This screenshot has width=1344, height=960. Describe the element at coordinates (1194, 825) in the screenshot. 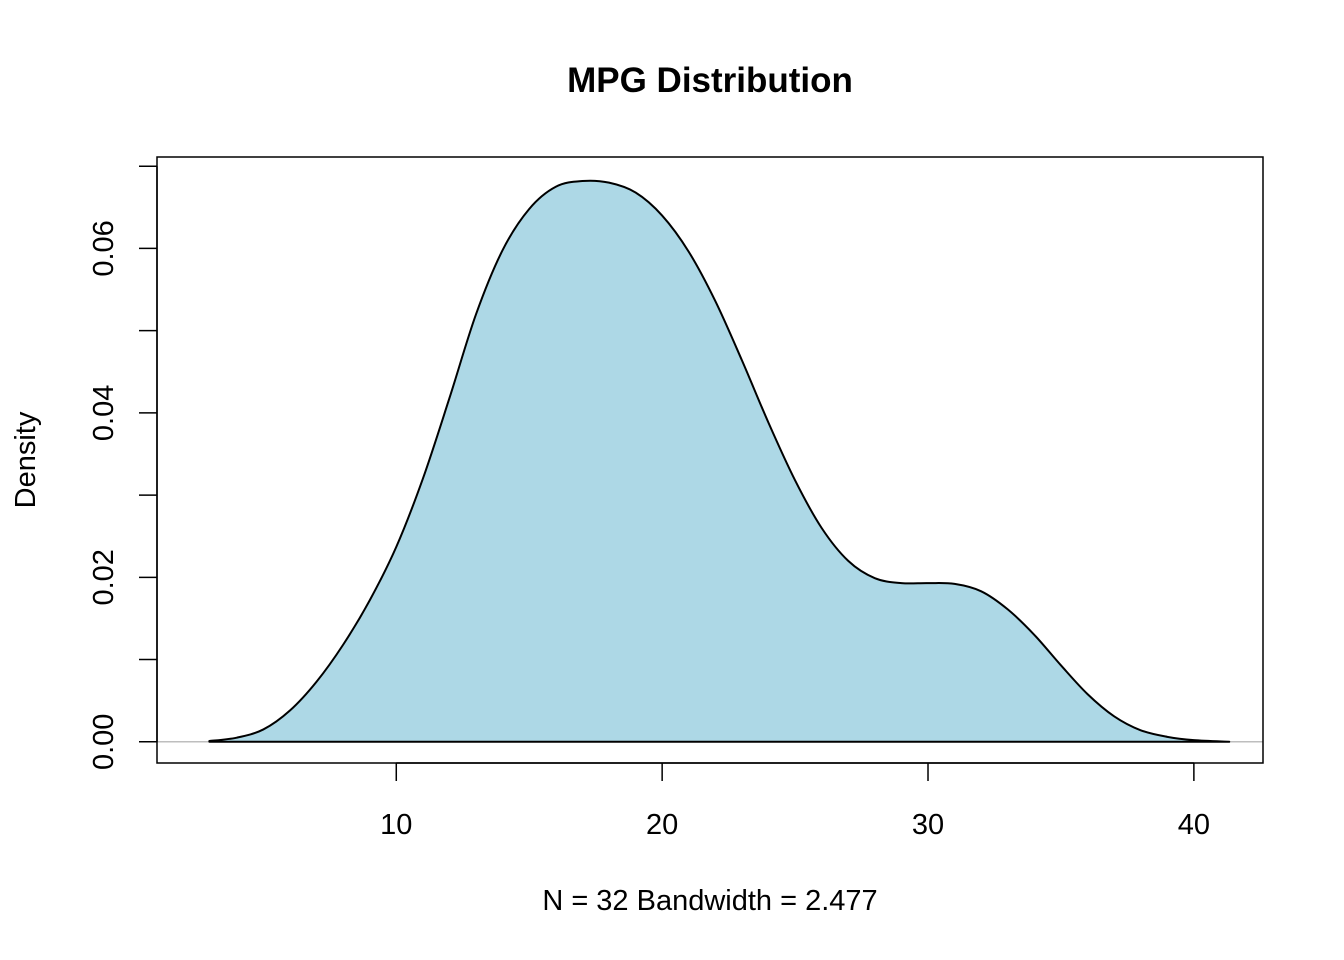

I see `x-tick-label: 40` at that location.